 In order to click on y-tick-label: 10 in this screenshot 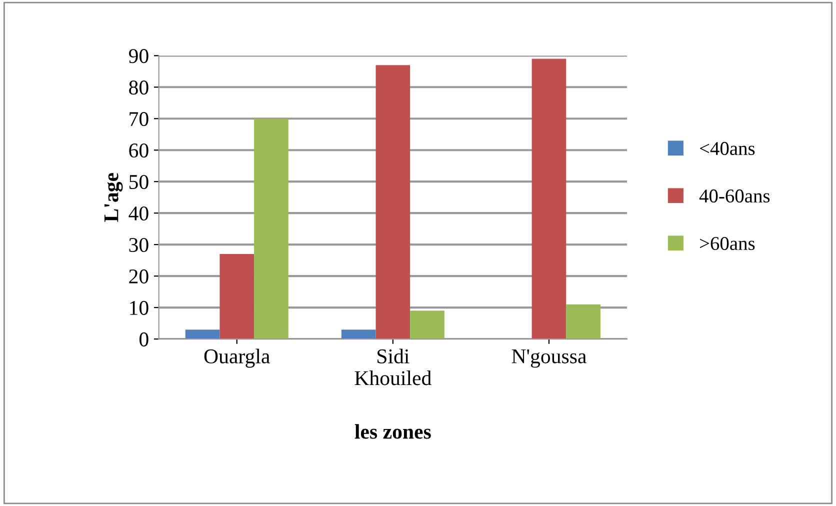, I will do `click(139, 307)`.